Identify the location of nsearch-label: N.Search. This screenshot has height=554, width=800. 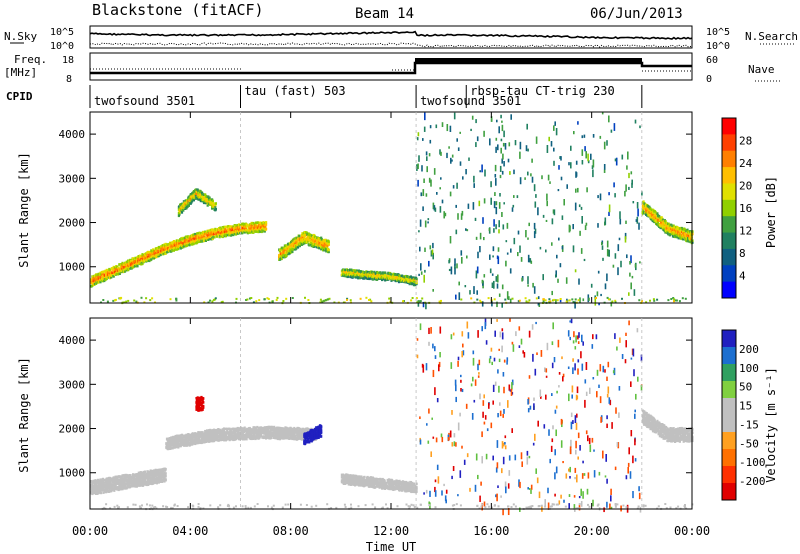
(771, 36).